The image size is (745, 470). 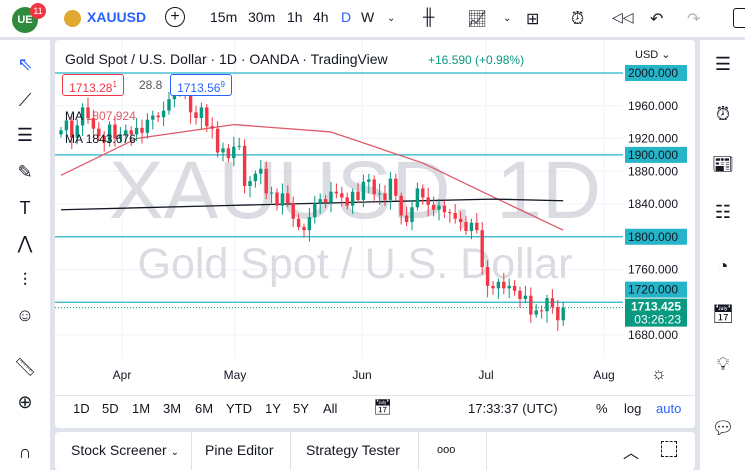 I want to click on data-window-icon: ☷, so click(x=723, y=212).